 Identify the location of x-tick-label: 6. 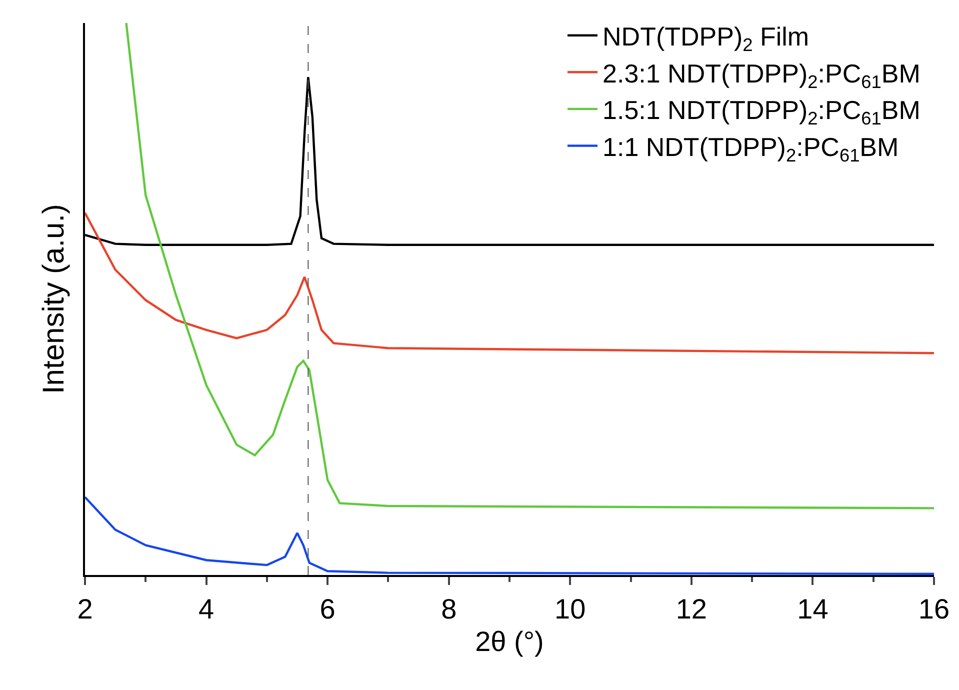
(328, 609).